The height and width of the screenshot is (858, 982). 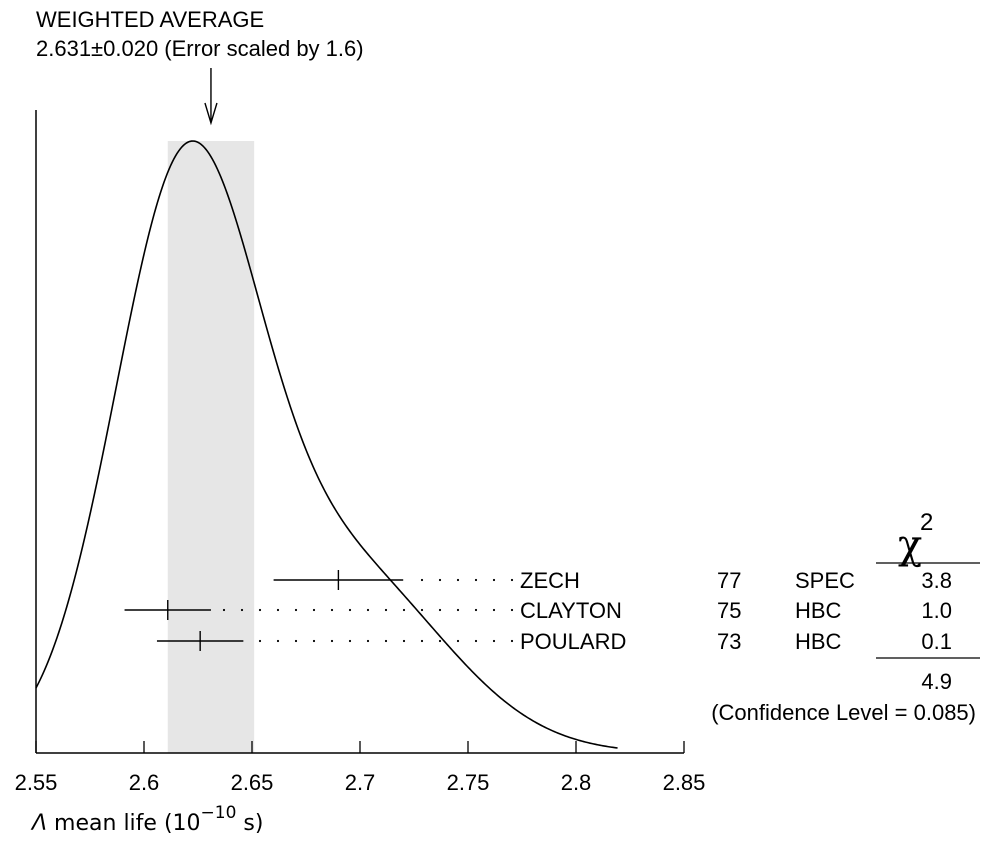 What do you see at coordinates (550, 580) in the screenshot?
I see `measurement-author: ZECH` at bounding box center [550, 580].